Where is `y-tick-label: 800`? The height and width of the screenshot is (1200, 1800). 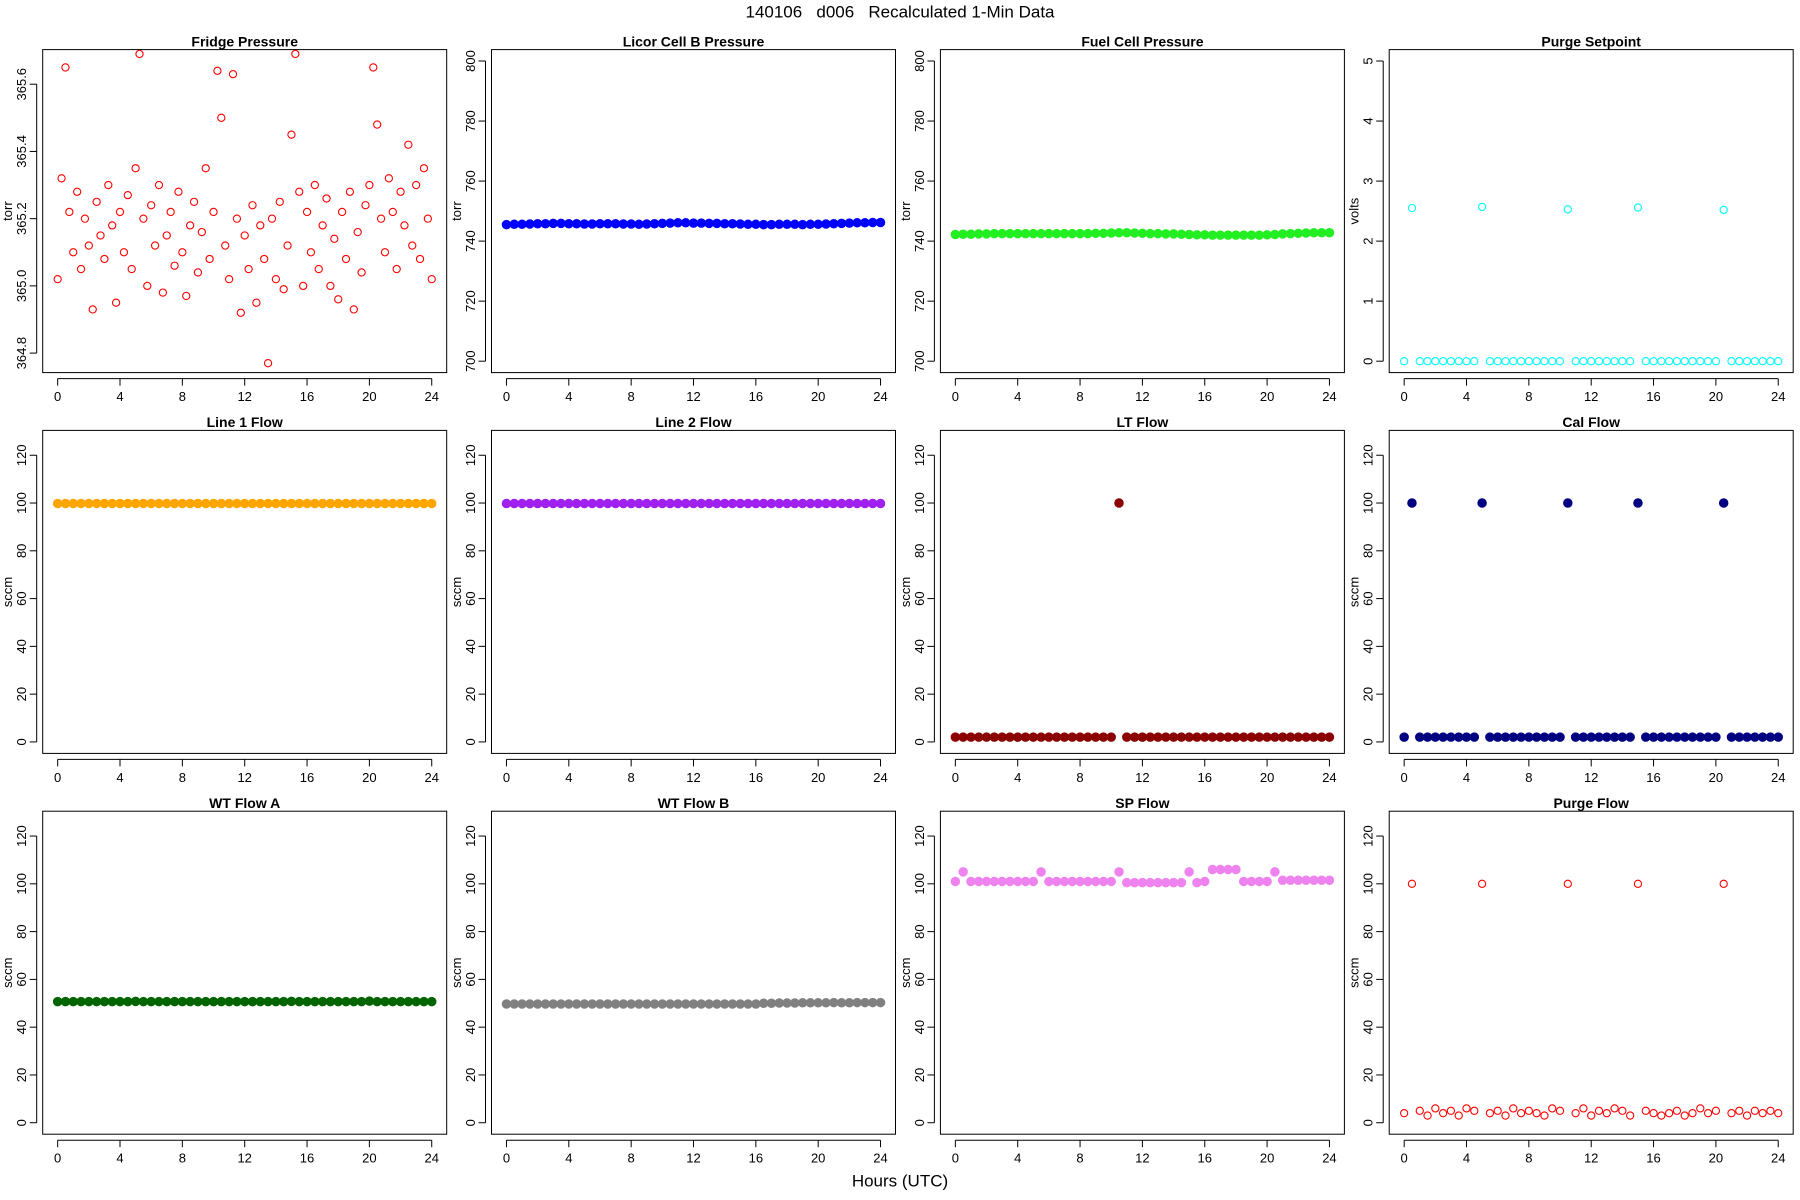 y-tick-label: 800 is located at coordinates (919, 61).